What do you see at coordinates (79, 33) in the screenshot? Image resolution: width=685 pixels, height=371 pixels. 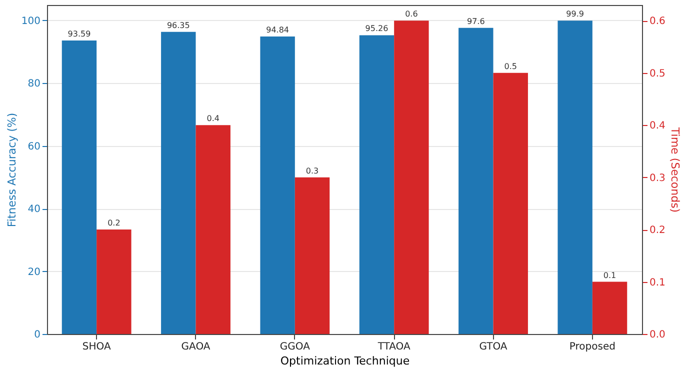 I see `data-label: 93.59` at bounding box center [79, 33].